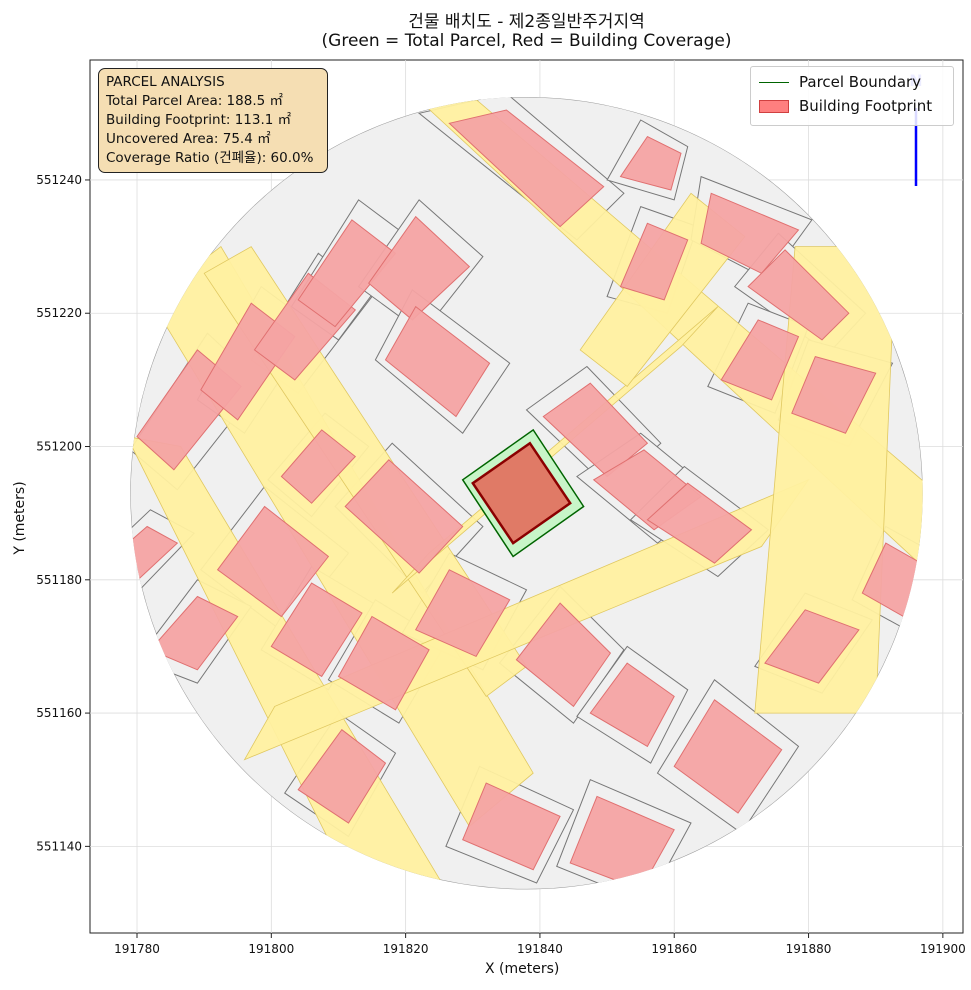  What do you see at coordinates (526, 22) in the screenshot?
I see `chart-title: 건물 배치도 - 제2종일반주거지역` at bounding box center [526, 22].